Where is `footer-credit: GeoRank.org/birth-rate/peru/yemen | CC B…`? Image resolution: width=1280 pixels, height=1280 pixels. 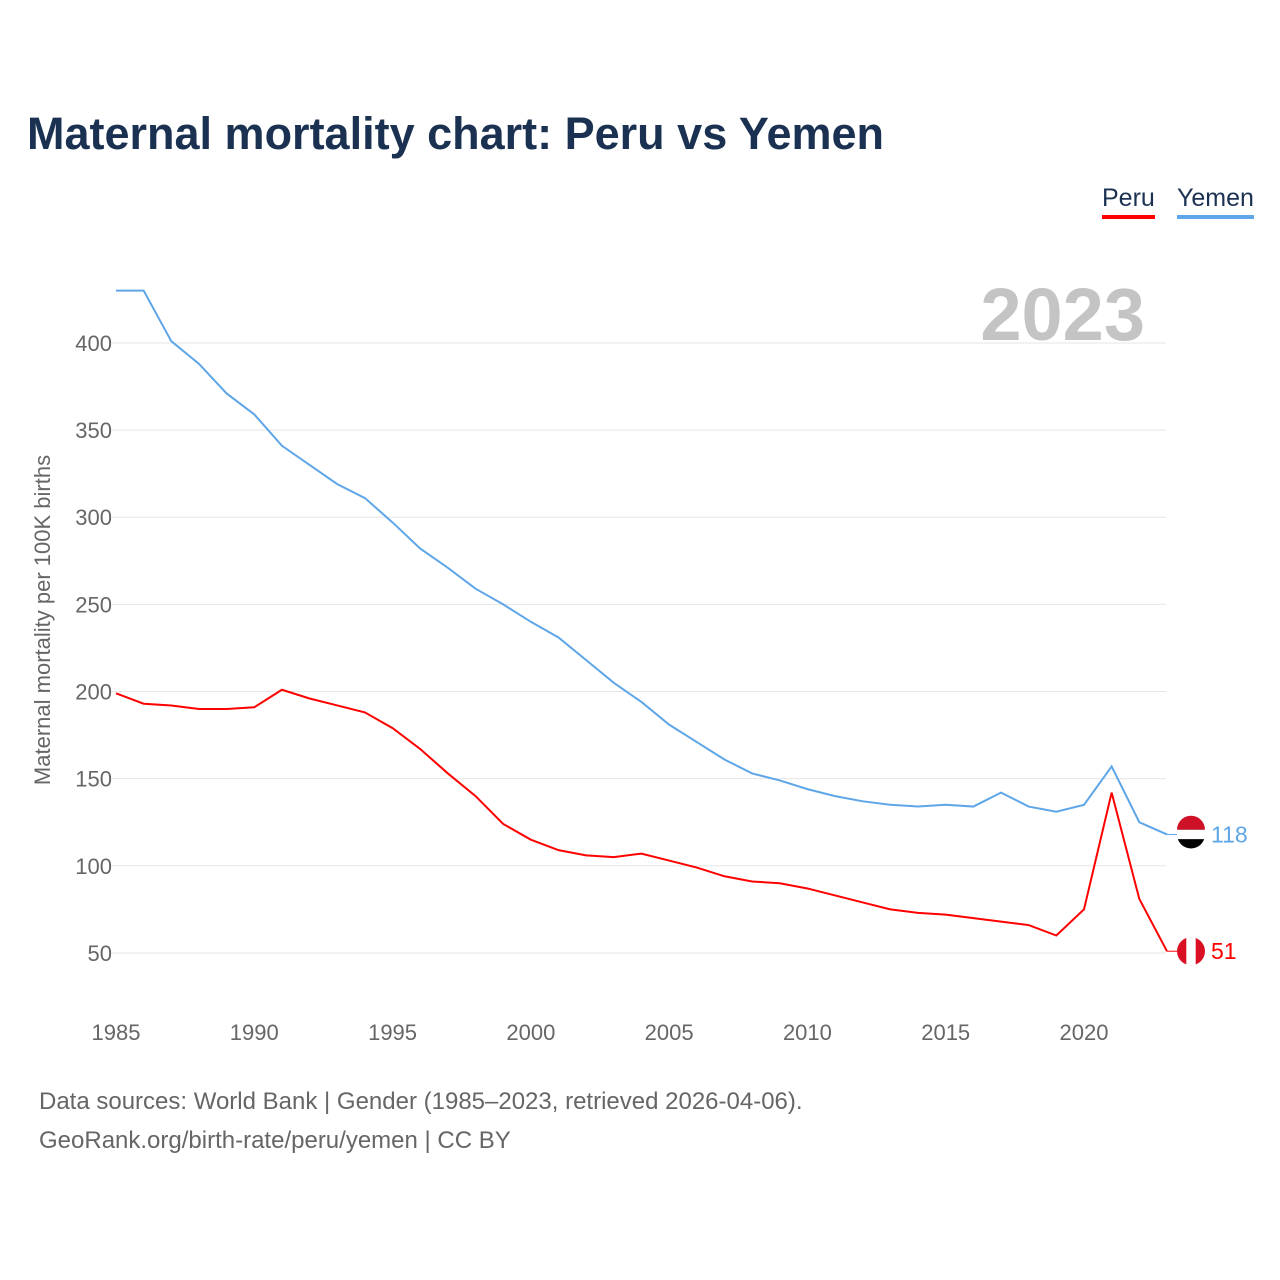
footer-credit: GeoRank.org/birth-rate/peru/yemen | CC B… is located at coordinates (275, 1140).